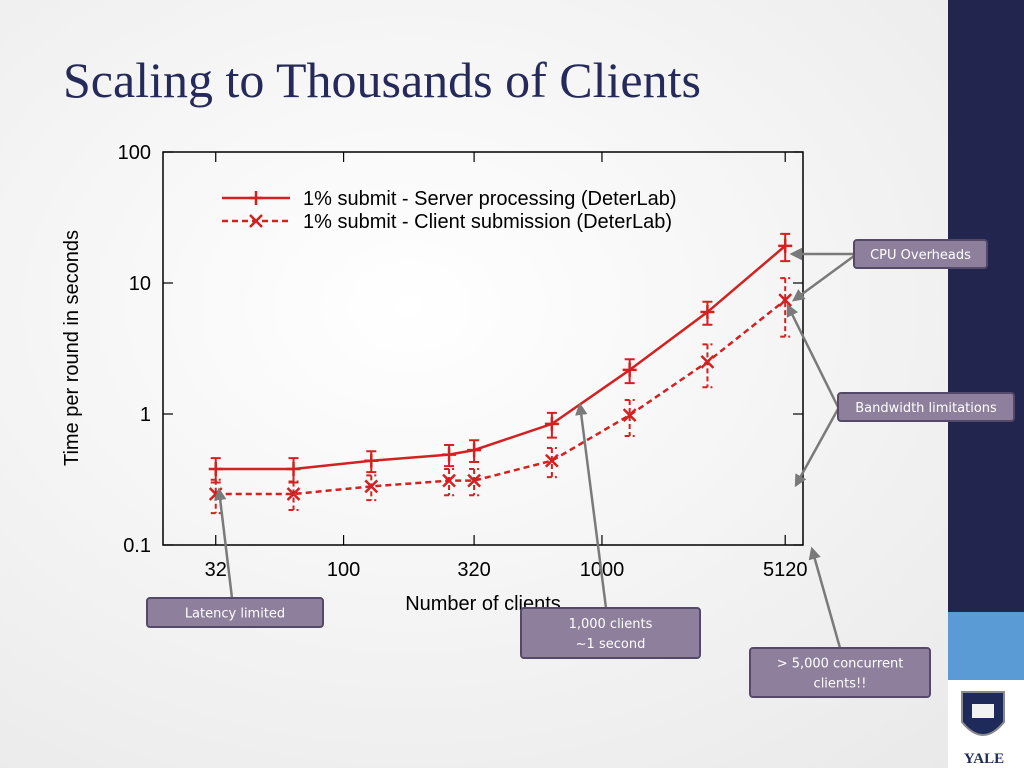 The image size is (1024, 768). I want to click on callout-text: CPU Overheads, so click(920, 255).